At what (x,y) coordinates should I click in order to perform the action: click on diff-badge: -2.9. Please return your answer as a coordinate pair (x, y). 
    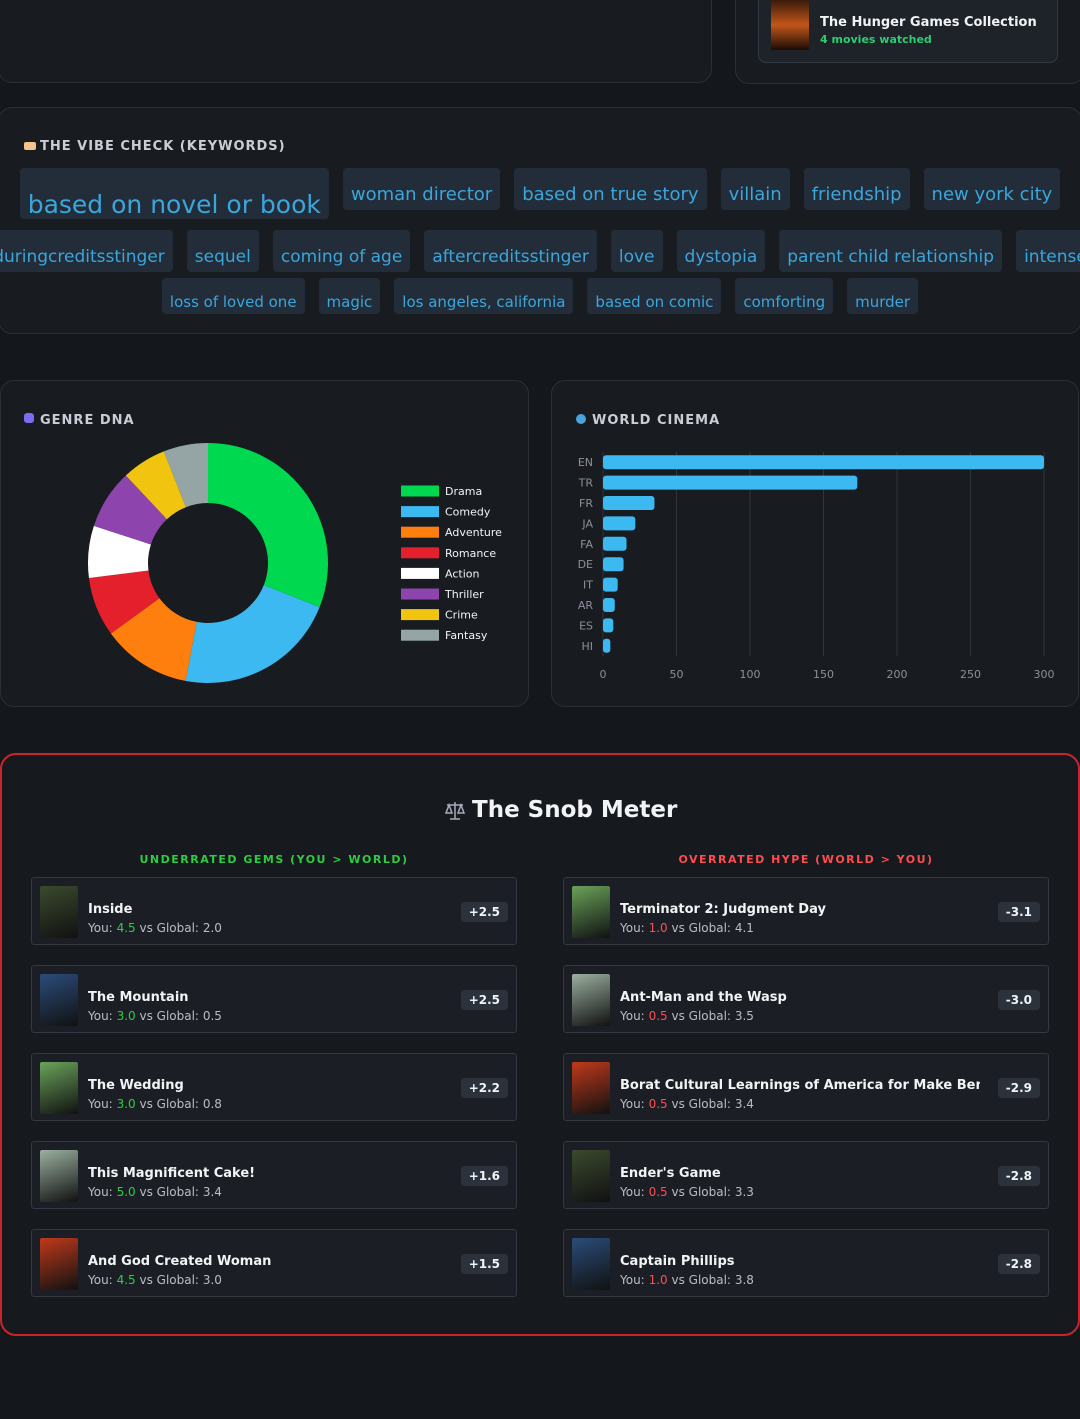
    Looking at the image, I should click on (1018, 1088).